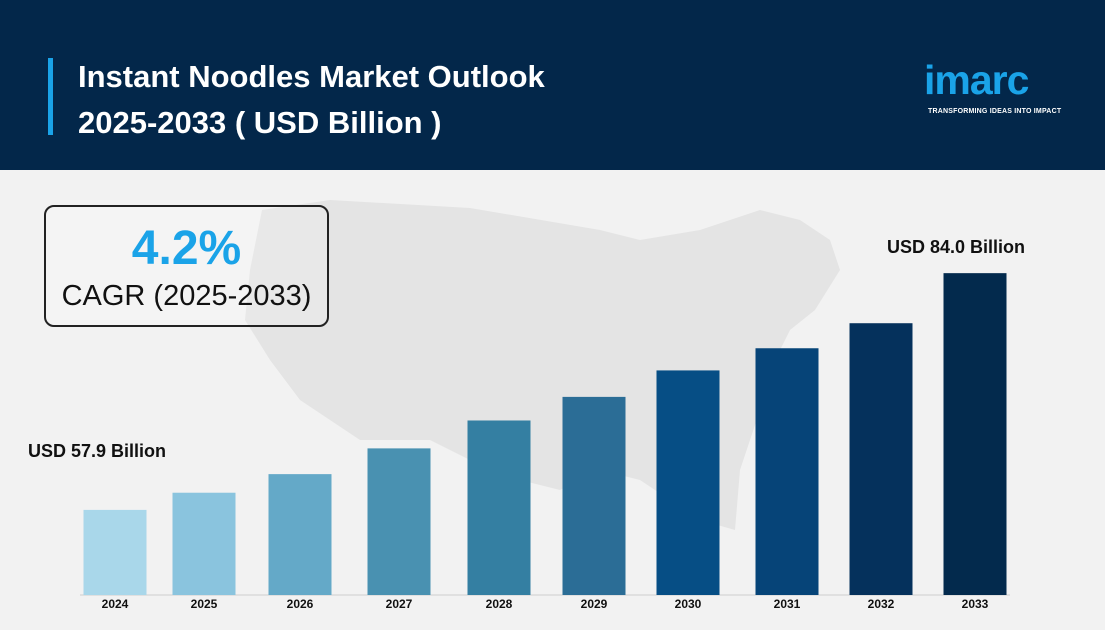 The height and width of the screenshot is (630, 1105). I want to click on bar-2030, so click(688, 482).